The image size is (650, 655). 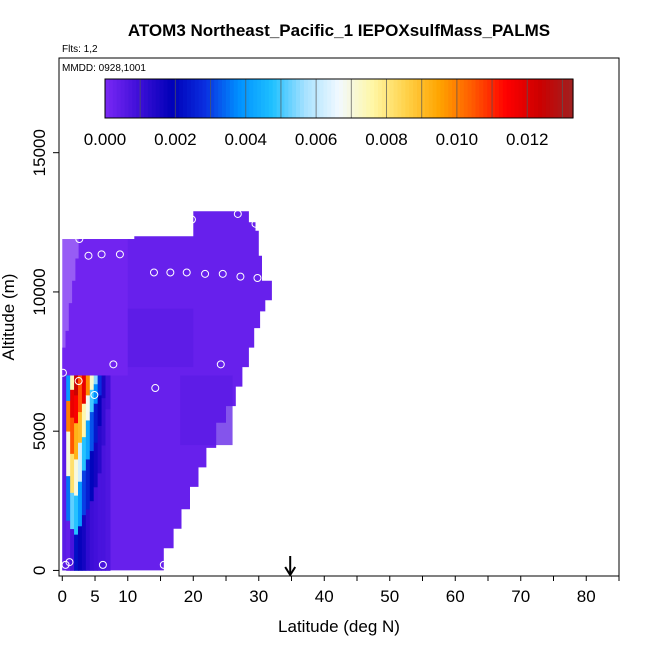 What do you see at coordinates (527, 139) in the screenshot?
I see `colorbar-tick-label: 0.012` at bounding box center [527, 139].